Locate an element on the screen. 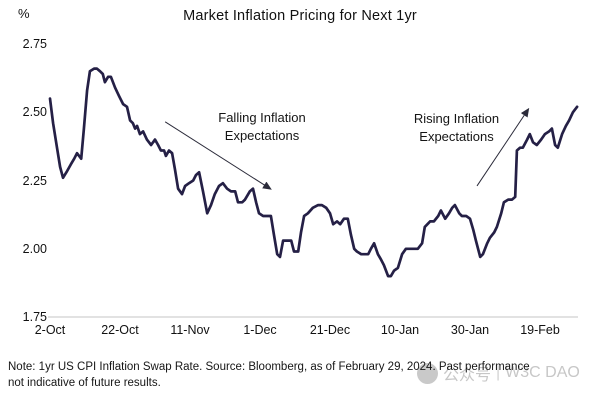 The width and height of the screenshot is (600, 400). watermark-label: 公众号 is located at coordinates (467, 375).